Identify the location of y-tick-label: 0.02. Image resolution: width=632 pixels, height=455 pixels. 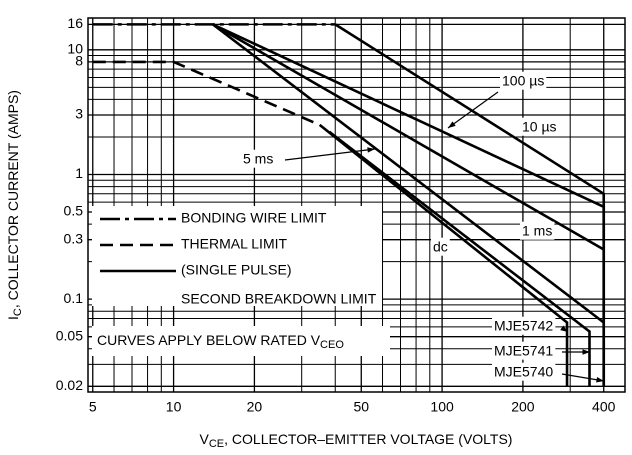
(69, 385).